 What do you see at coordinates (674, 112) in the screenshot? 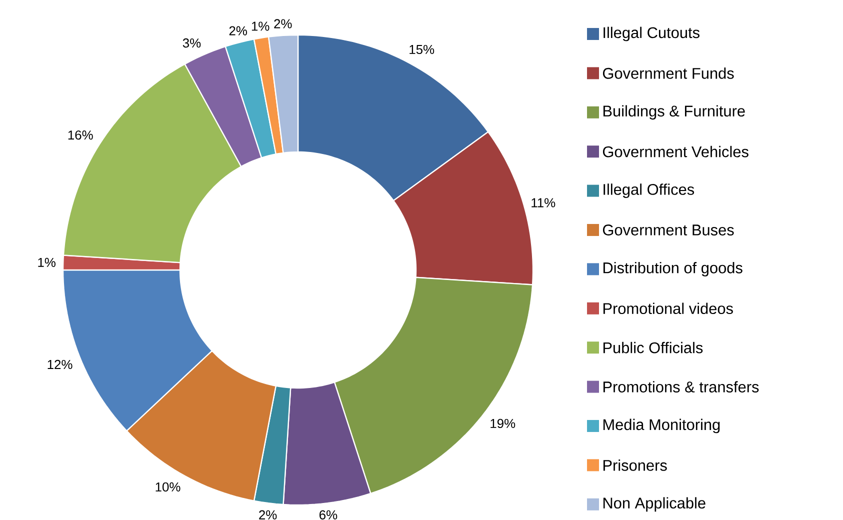
I see `legend-label: Buildings & Furniture` at bounding box center [674, 112].